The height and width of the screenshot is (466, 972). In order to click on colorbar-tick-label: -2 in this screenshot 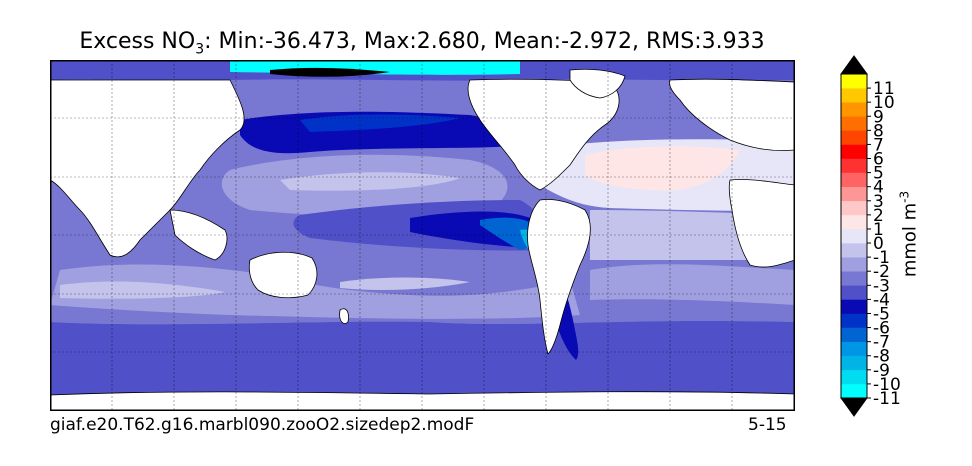, I will do `click(881, 272)`.